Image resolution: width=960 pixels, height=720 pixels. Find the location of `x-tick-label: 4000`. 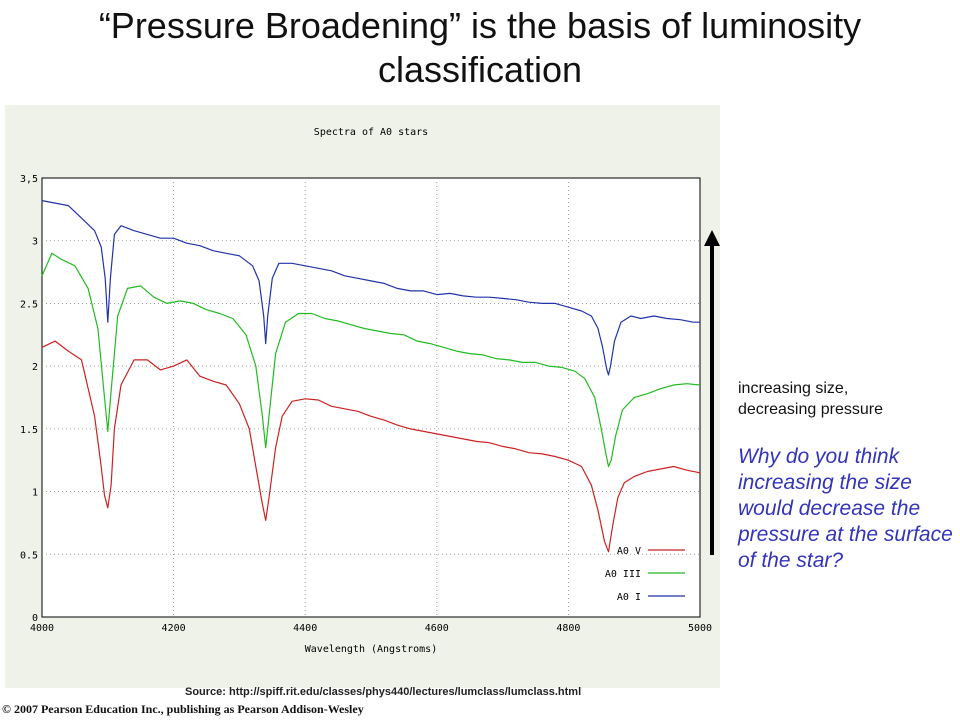

x-tick-label: 4000 is located at coordinates (42, 628).